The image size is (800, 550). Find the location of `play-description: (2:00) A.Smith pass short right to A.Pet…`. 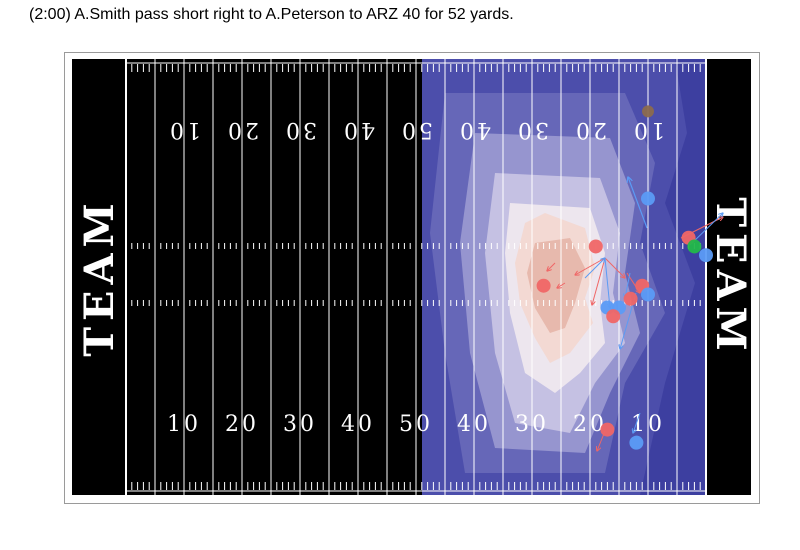

play-description: (2:00) A.Smith pass short right to A.Pet… is located at coordinates (271, 14).